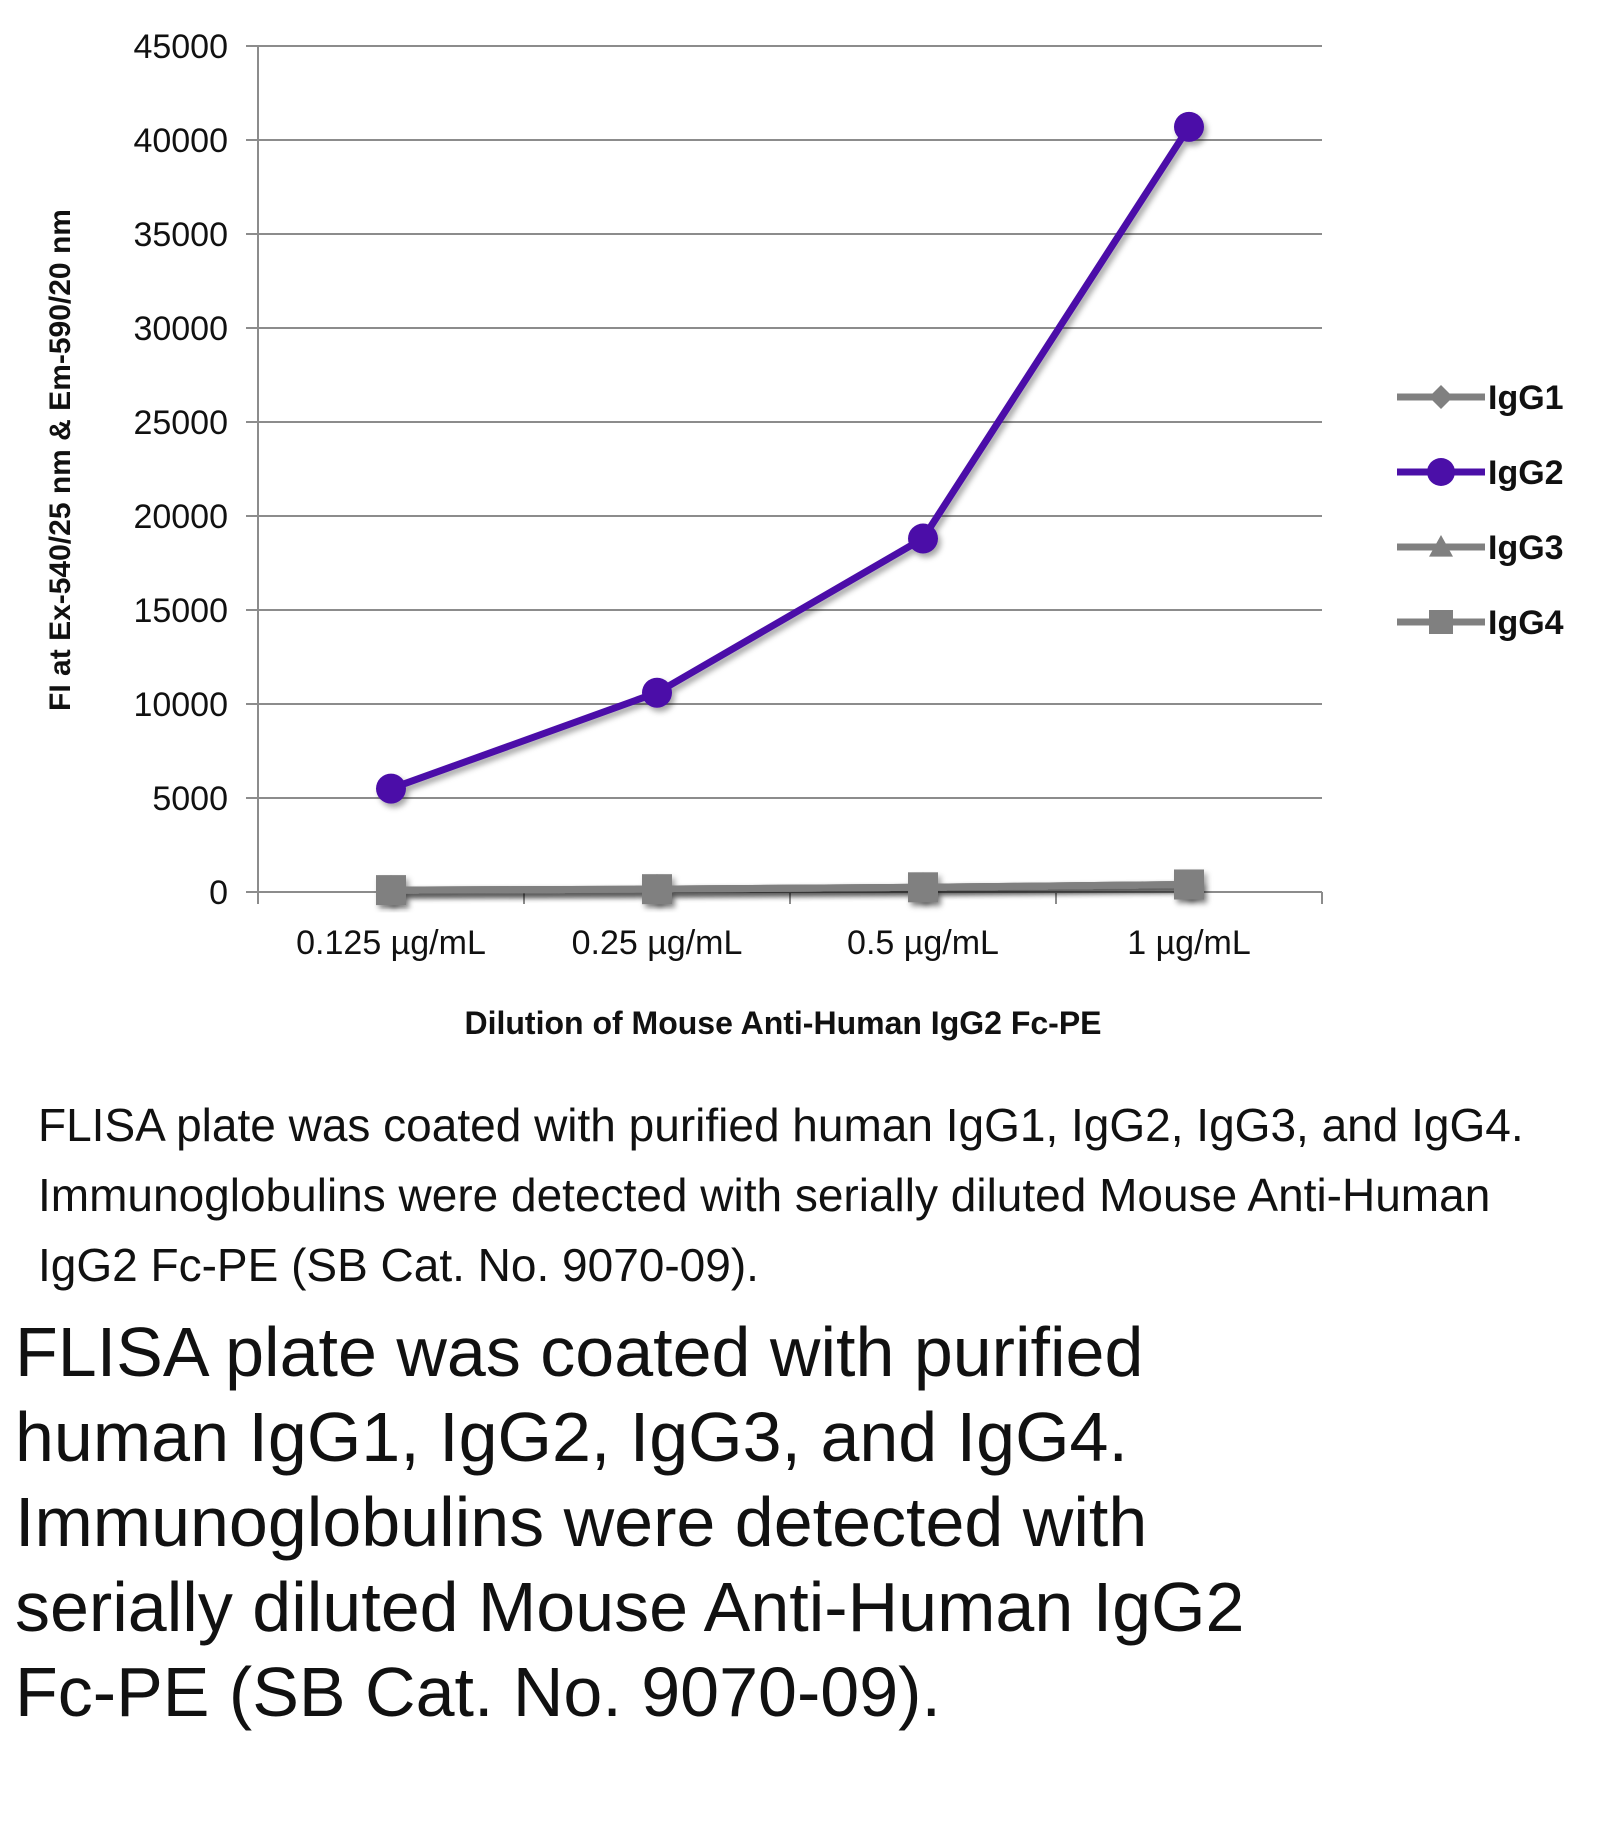 Image resolution: width=1611 pixels, height=1836 pixels. I want to click on series-line, so click(790, 887).